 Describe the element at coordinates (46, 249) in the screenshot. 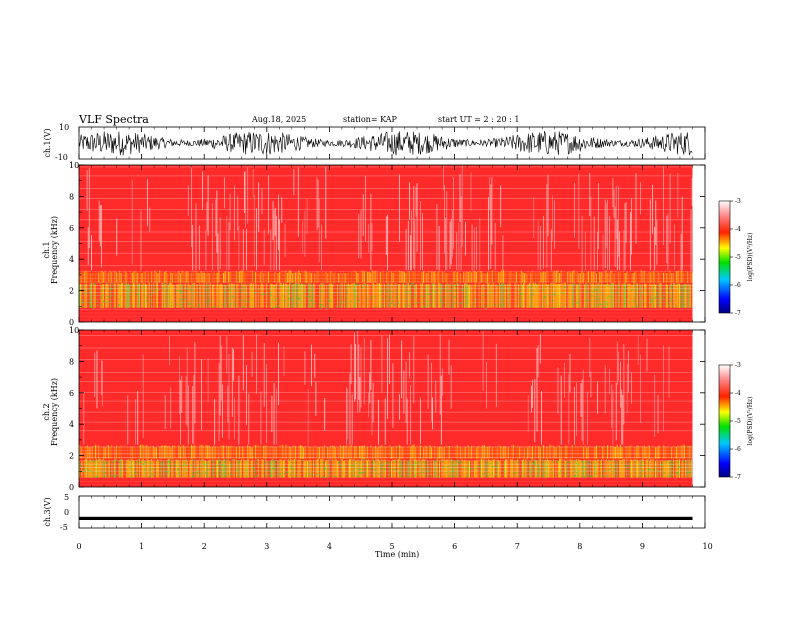

I see `ch1-spec-ylabel-line1: ch.1` at that location.